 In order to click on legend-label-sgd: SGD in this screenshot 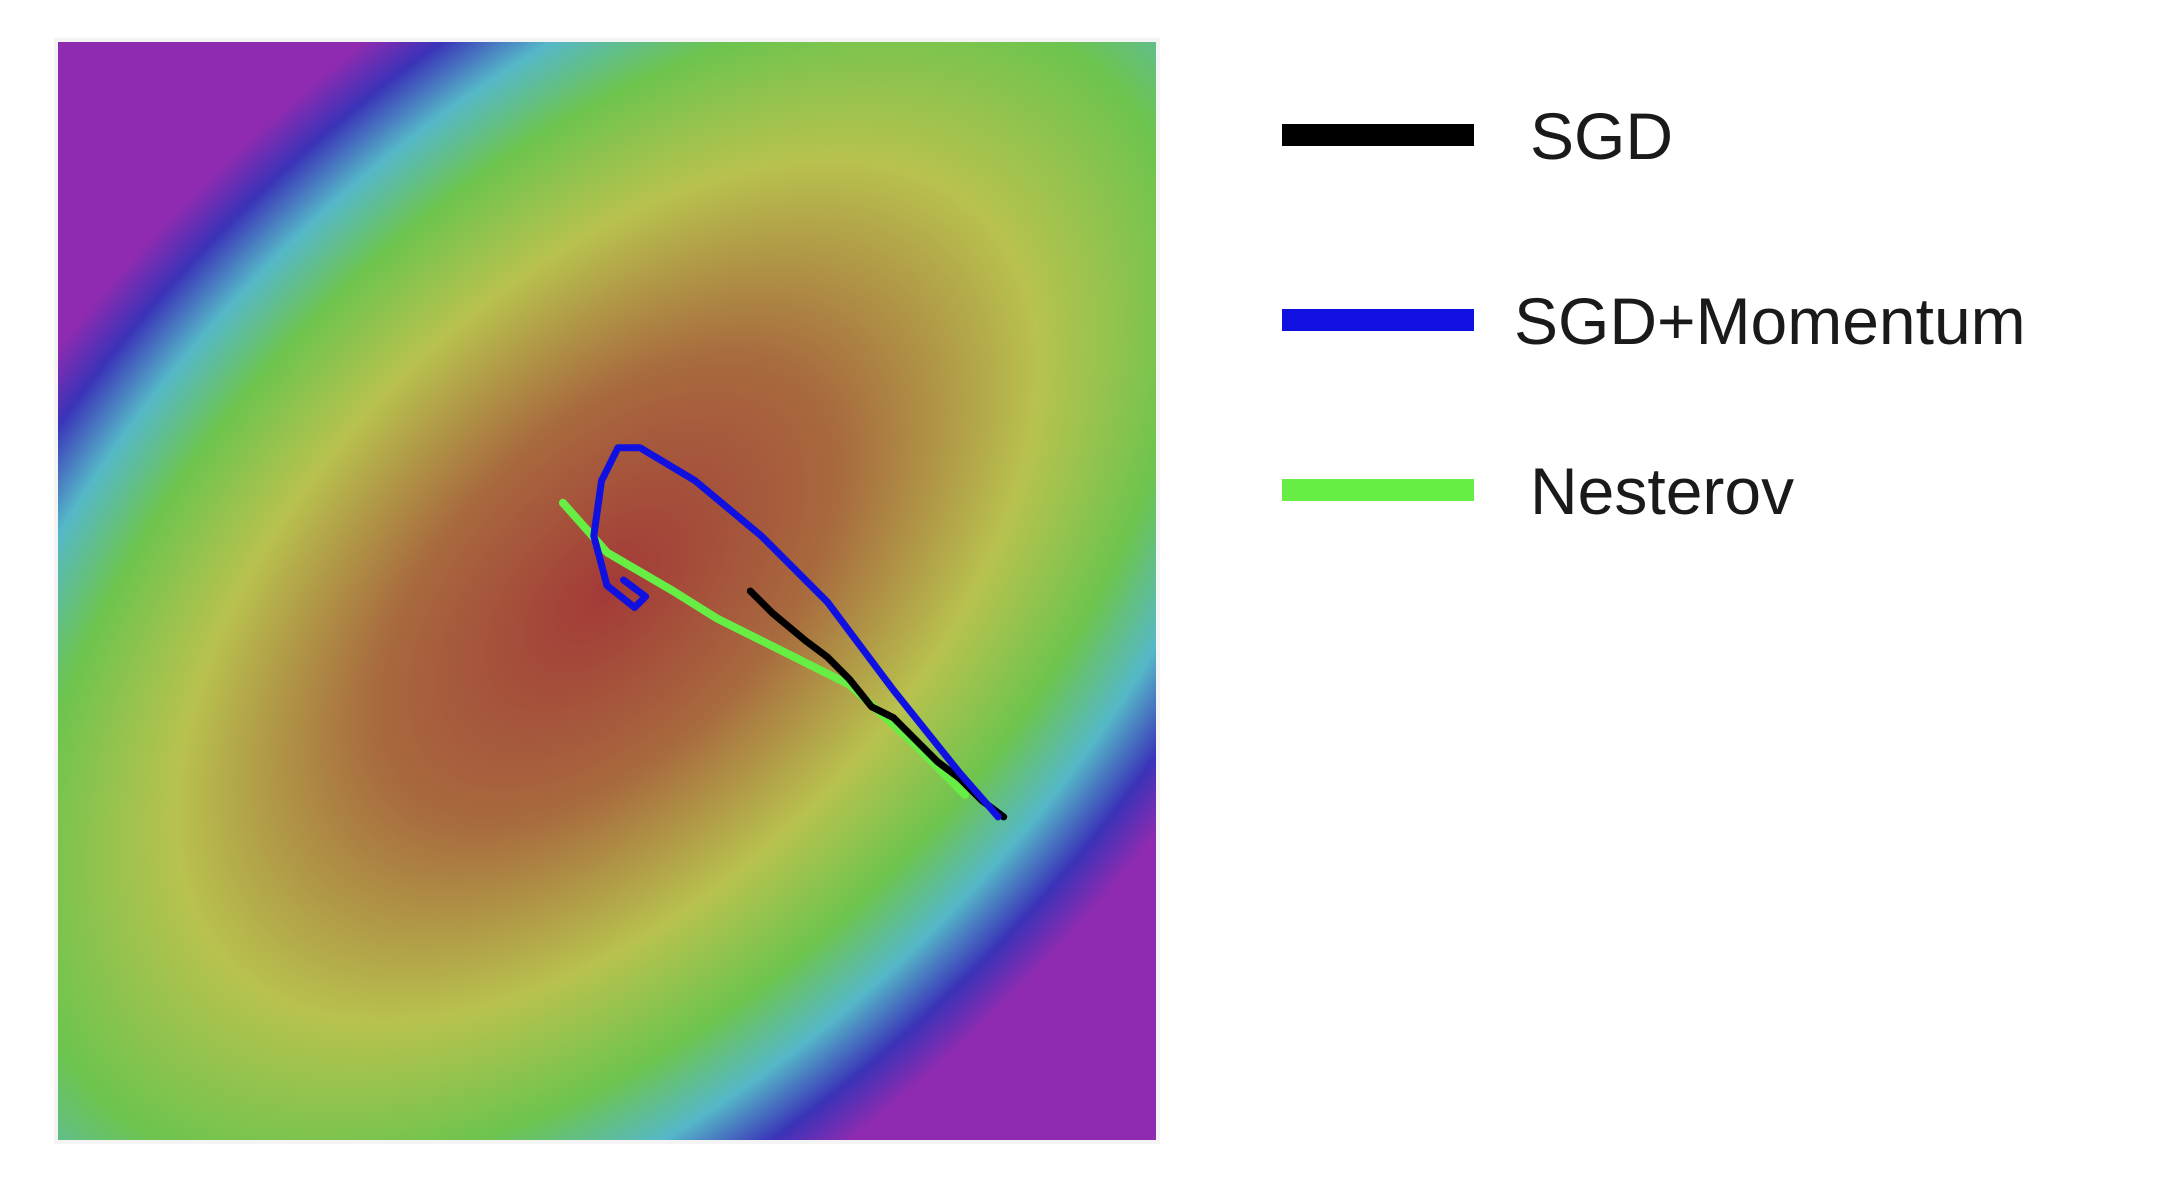, I will do `click(1601, 136)`.